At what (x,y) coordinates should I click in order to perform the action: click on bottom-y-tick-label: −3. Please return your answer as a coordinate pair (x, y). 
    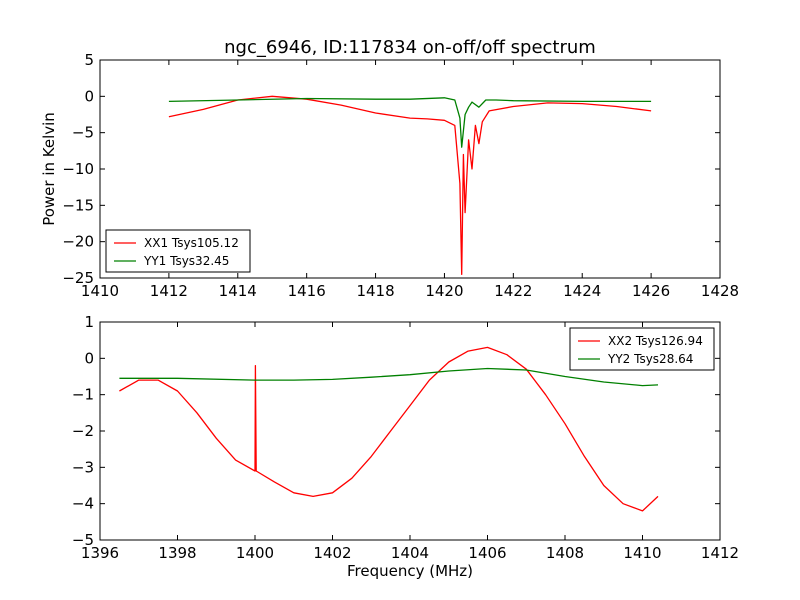
    Looking at the image, I should click on (83, 467).